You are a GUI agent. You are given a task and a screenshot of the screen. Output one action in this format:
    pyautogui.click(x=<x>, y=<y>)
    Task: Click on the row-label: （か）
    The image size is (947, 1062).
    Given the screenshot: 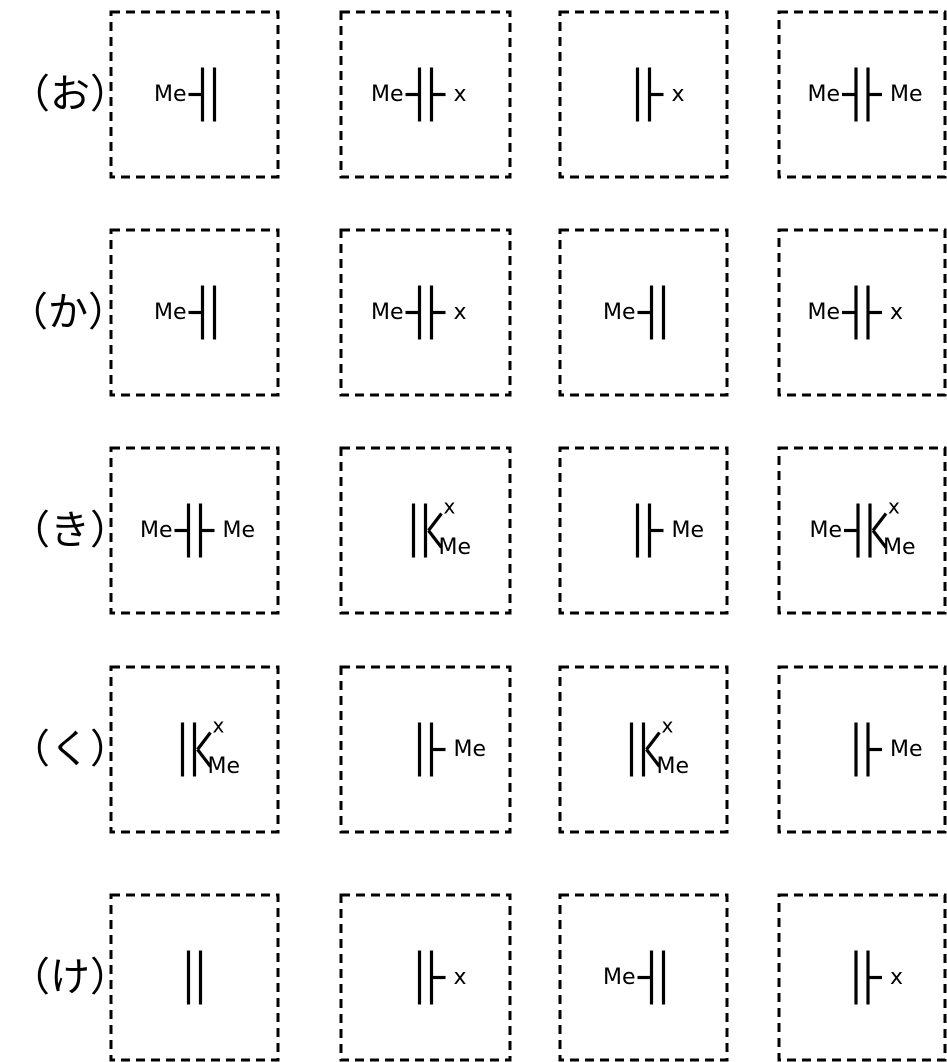 What is the action you would take?
    pyautogui.click(x=68, y=313)
    